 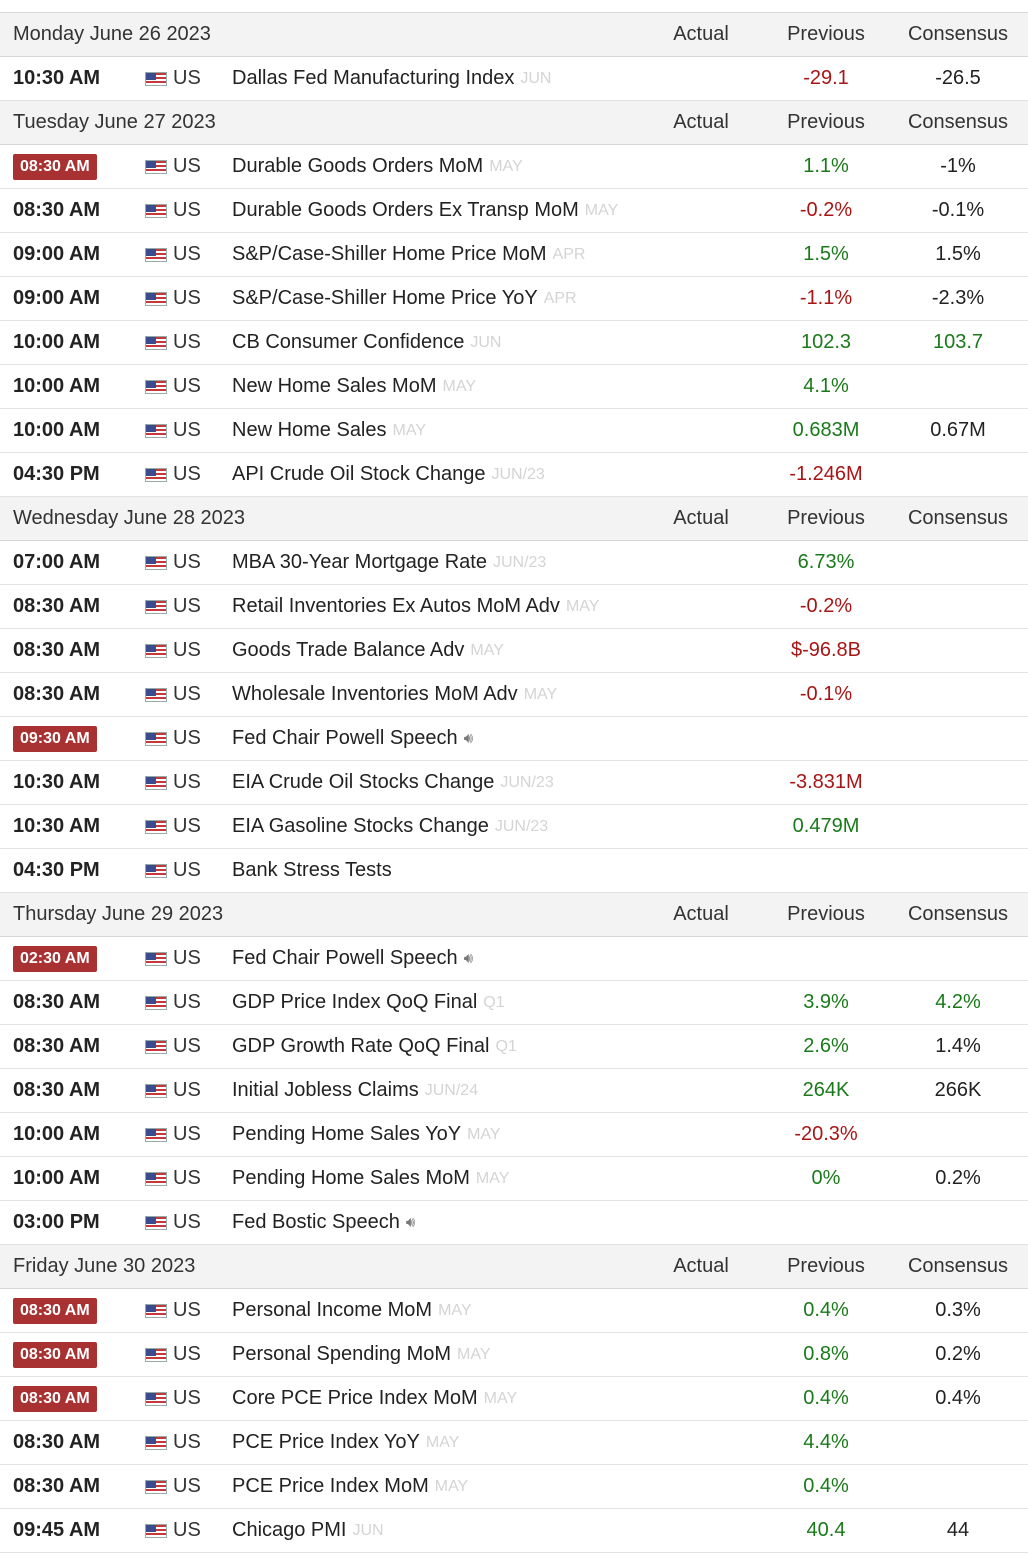 I want to click on event-name-cell: MBA 30-Year Mortgage Rate JUN/23, so click(x=389, y=562).